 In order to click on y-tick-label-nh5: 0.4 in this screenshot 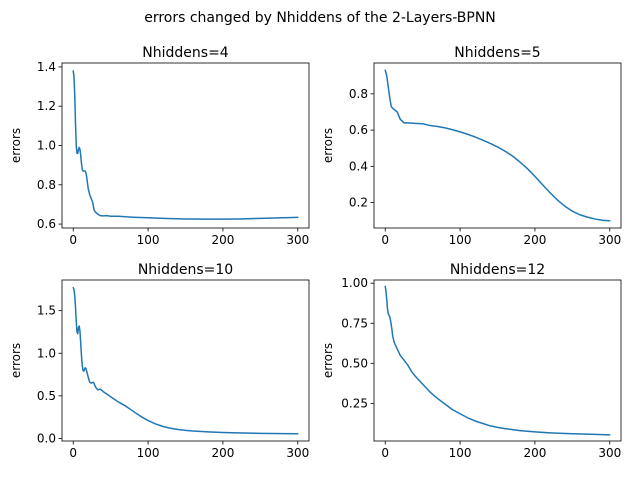, I will do `click(358, 166)`.